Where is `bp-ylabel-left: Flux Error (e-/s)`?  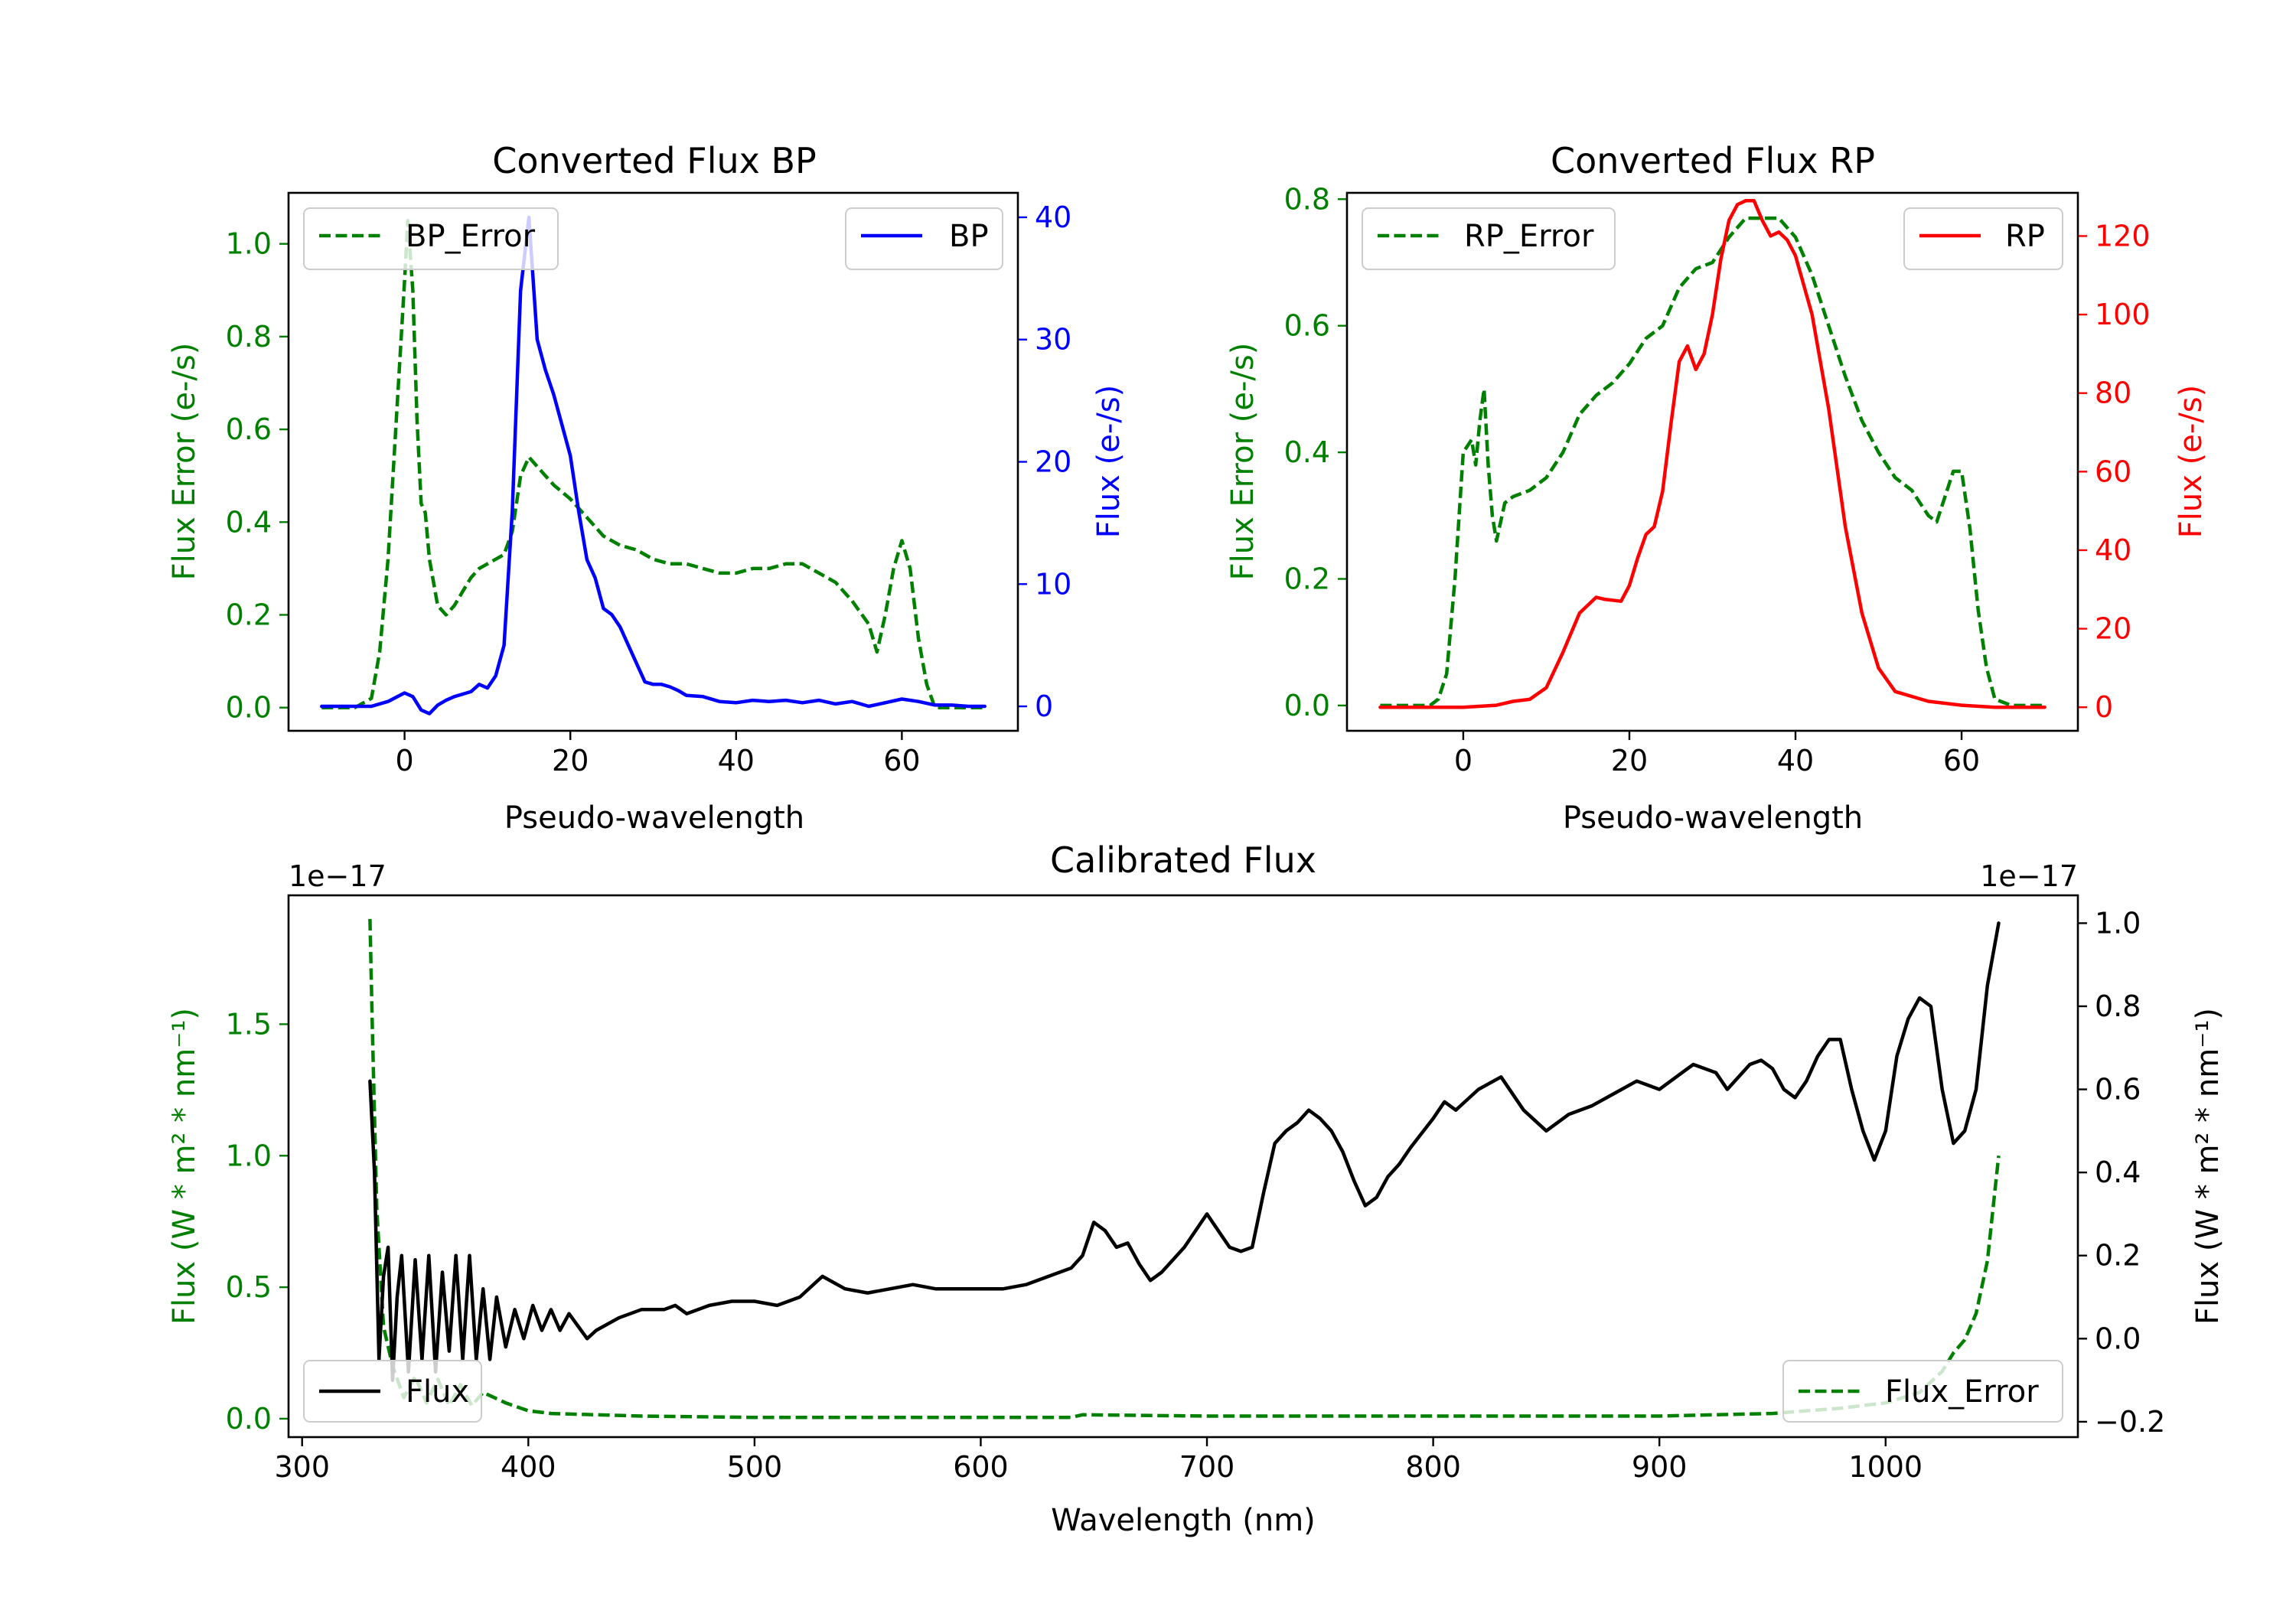
bp-ylabel-left: Flux Error (e-/s) is located at coordinates (184, 462).